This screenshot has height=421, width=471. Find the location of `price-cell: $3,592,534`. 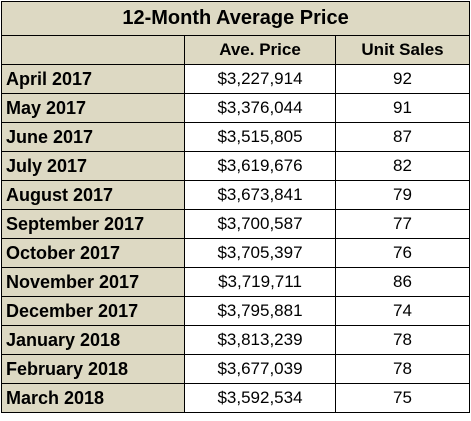

price-cell: $3,592,534 is located at coordinates (260, 398).